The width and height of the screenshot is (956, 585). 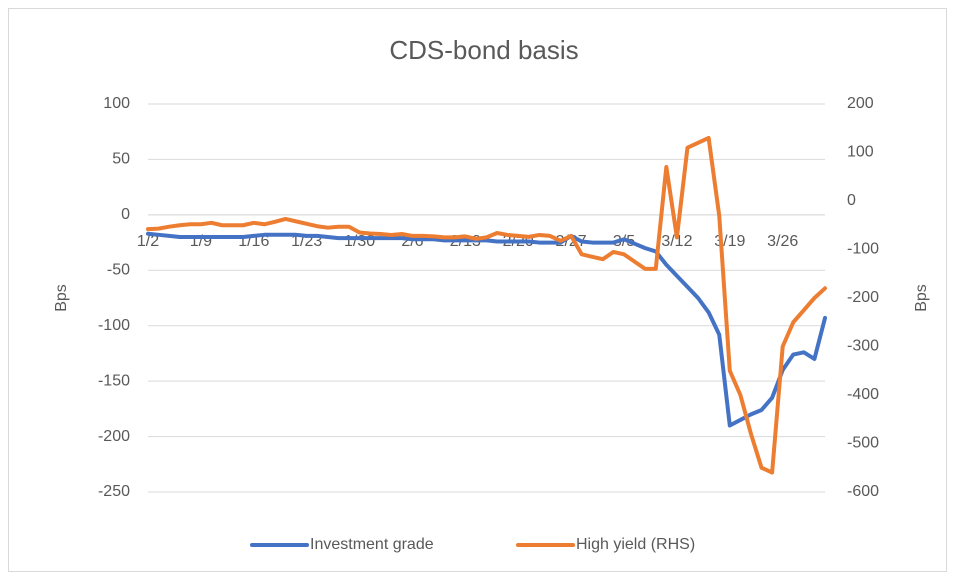 I want to click on y2-tick-label: -400, so click(x=863, y=394).